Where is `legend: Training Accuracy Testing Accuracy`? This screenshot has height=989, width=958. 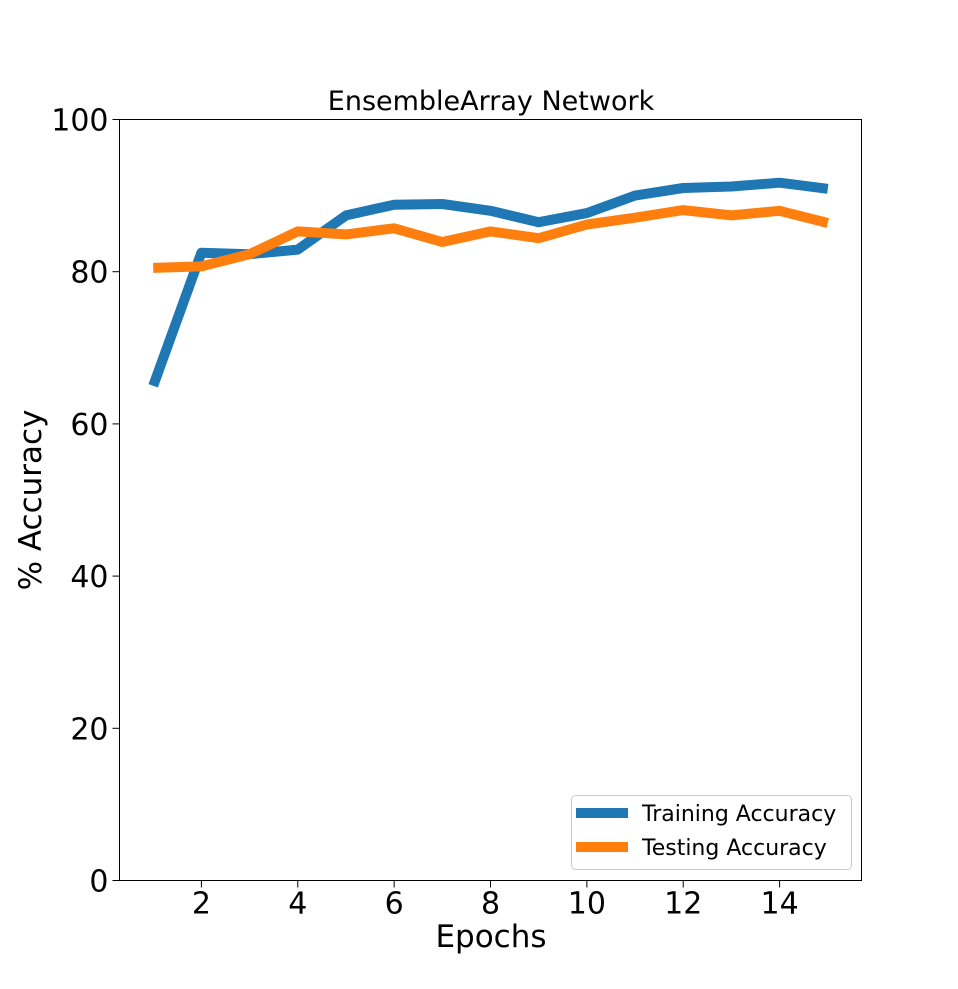 legend: Training Accuracy Testing Accuracy is located at coordinates (711, 832).